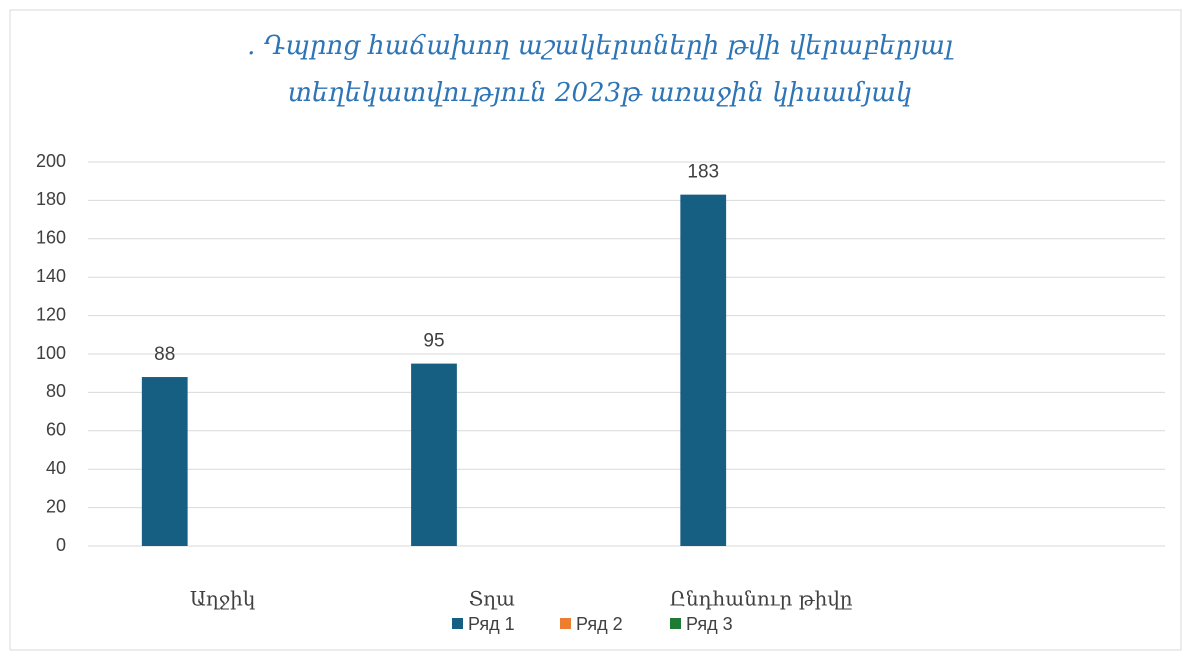  Describe the element at coordinates (61, 545) in the screenshot. I see `y-tick-label: 0` at that location.